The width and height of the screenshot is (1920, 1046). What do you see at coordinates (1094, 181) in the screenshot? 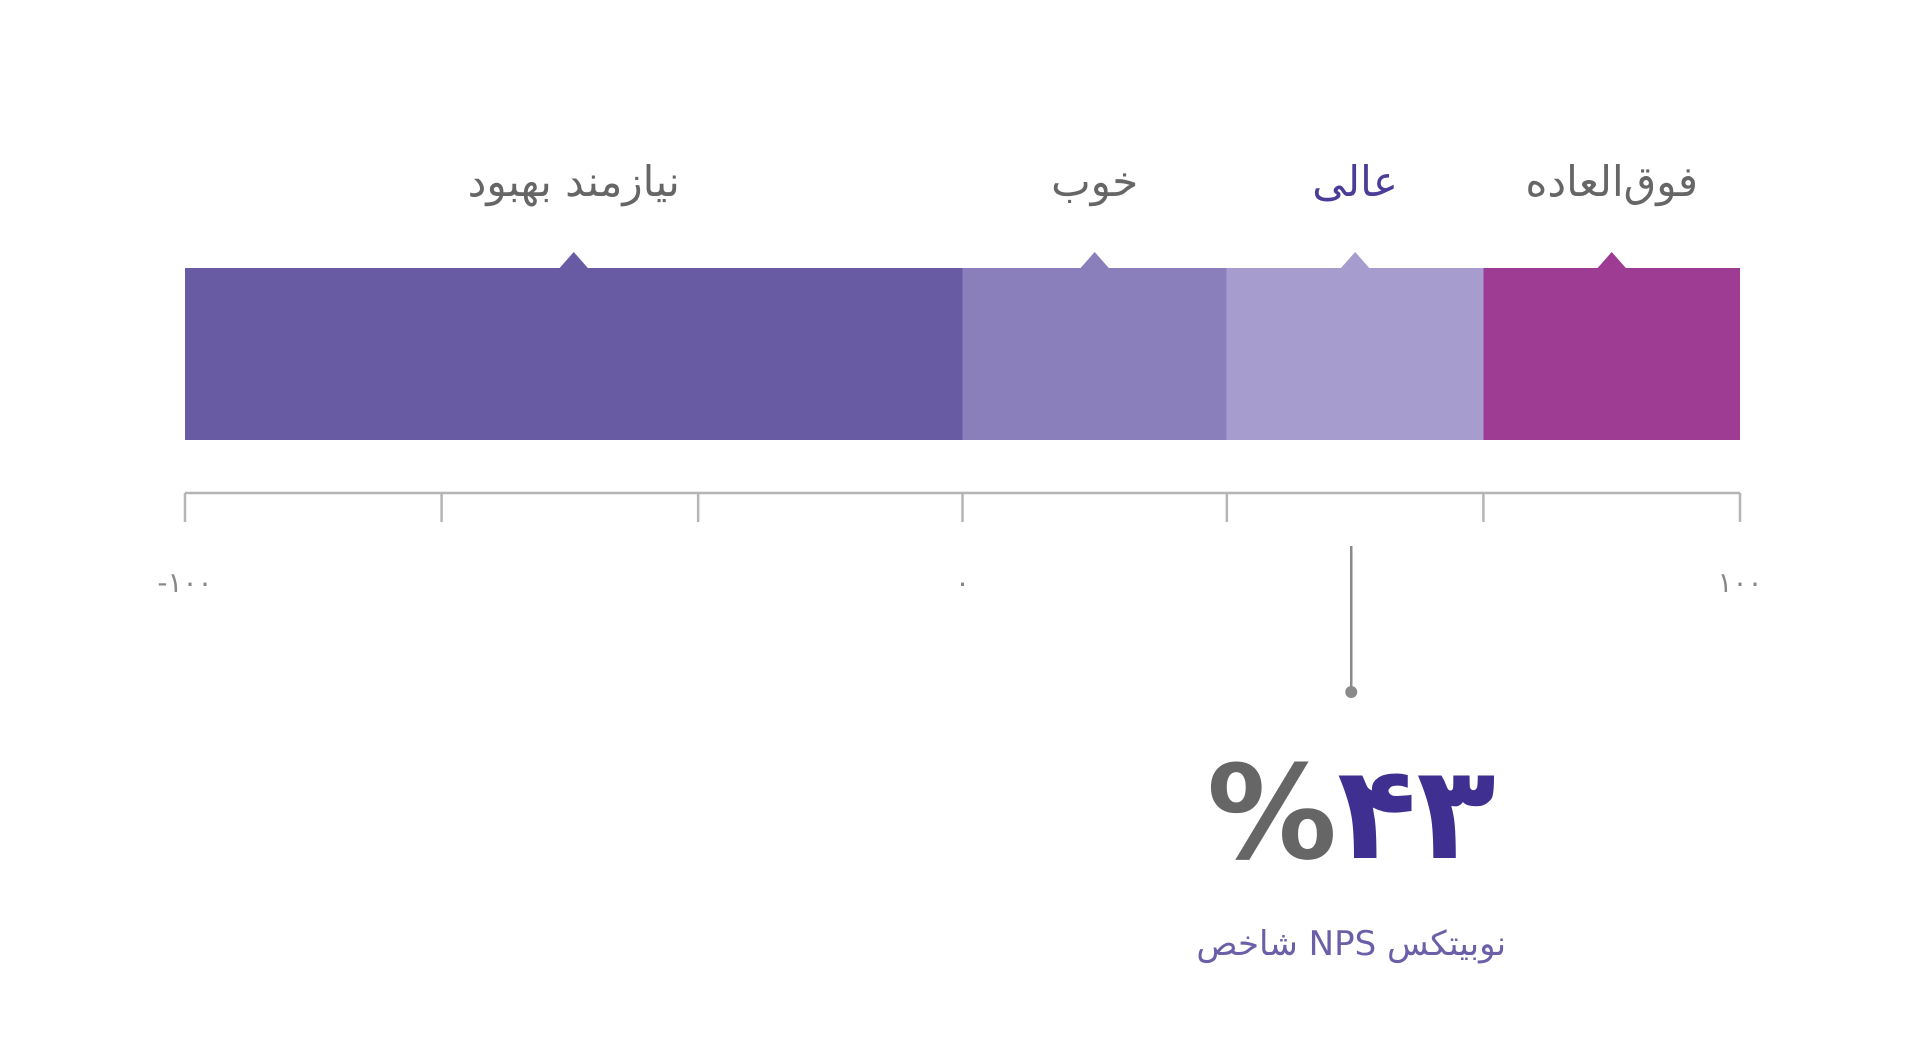
I see `segment-label-1: خوب` at bounding box center [1094, 181].